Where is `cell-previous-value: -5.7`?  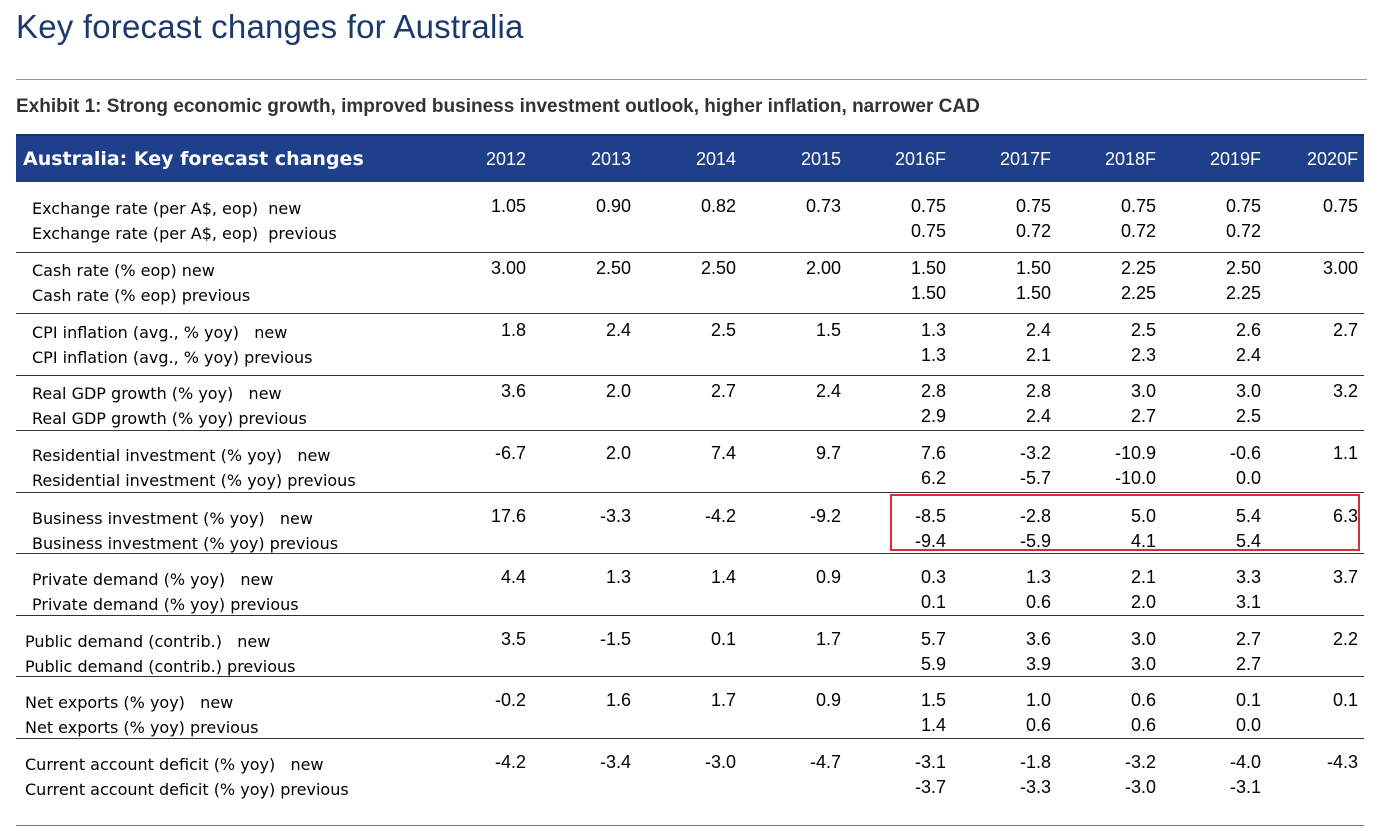 cell-previous-value: -5.7 is located at coordinates (1035, 478).